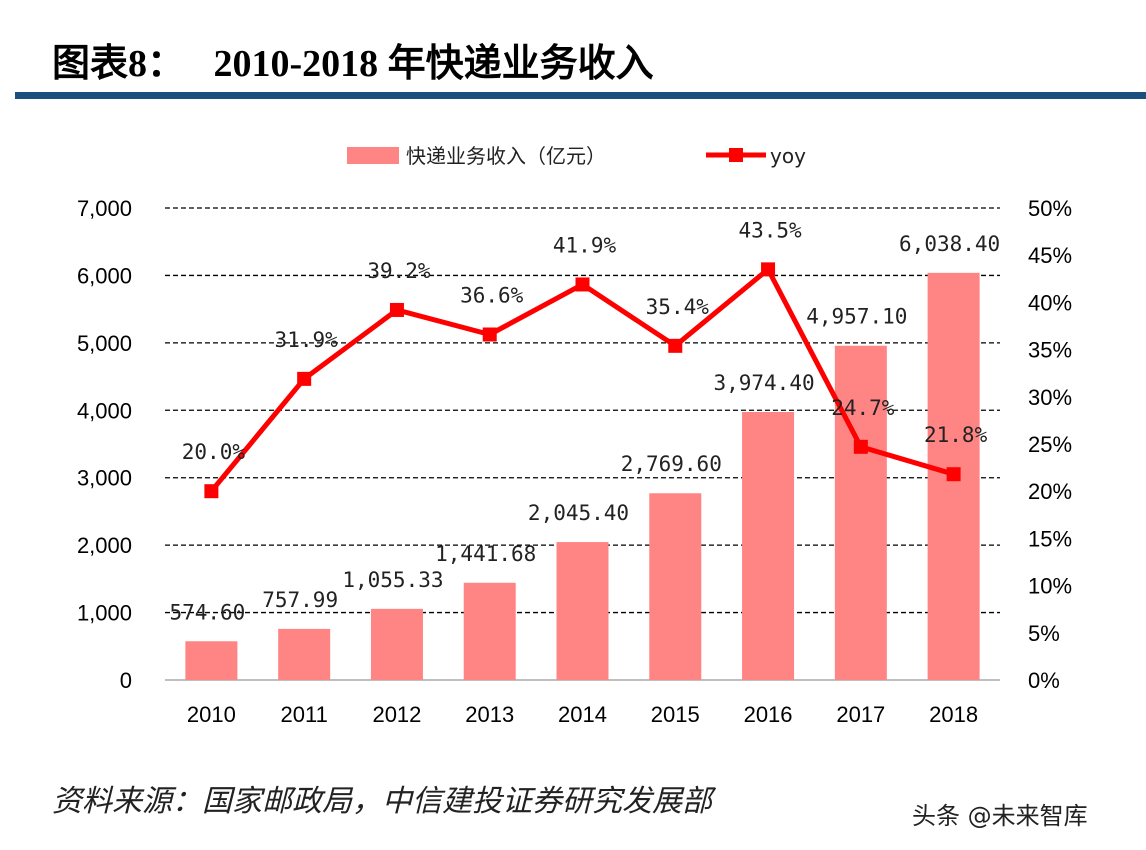  I want to click on bar-2012, so click(396, 644).